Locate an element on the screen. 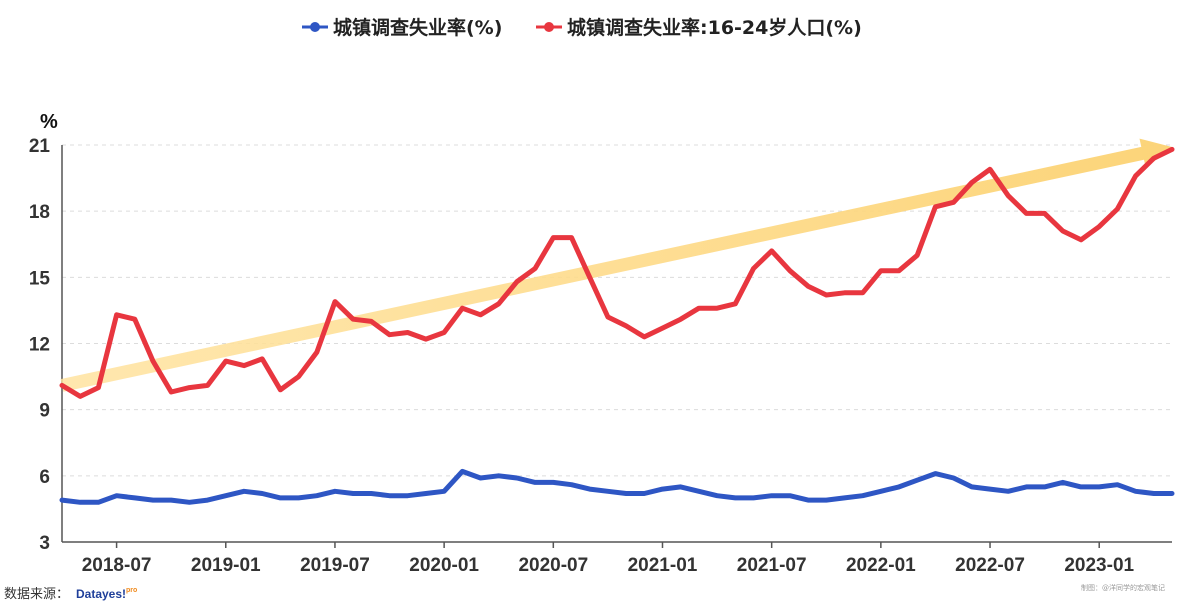 This screenshot has width=1200, height=605. x-tick-label: 2022-01 is located at coordinates (881, 565).